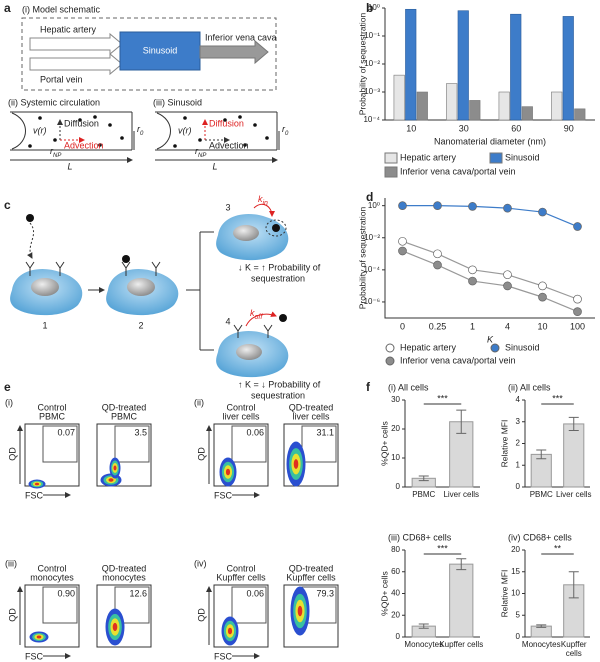 The height and width of the screenshot is (662, 600). What do you see at coordinates (278, 278) in the screenshot?
I see `annotation: sequestration` at bounding box center [278, 278].